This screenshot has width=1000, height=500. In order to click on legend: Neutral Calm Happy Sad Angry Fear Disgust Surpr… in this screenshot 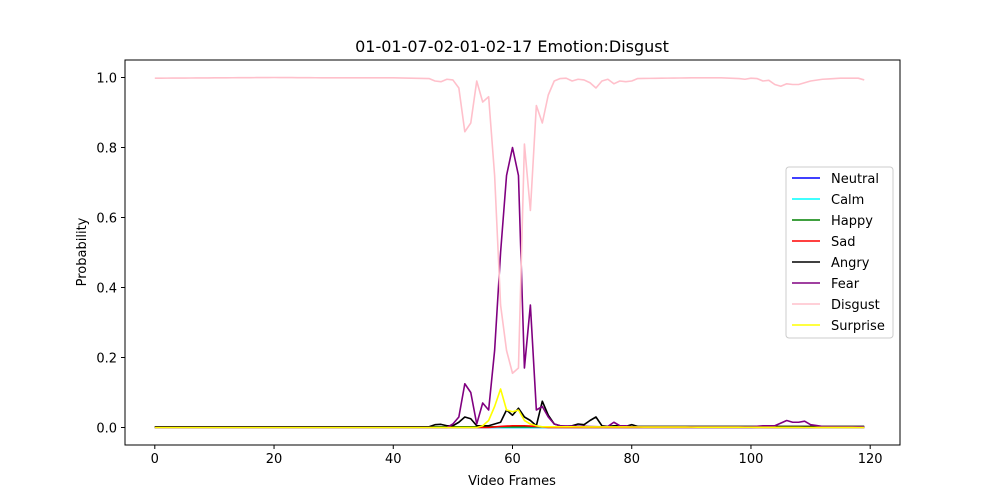, I will do `click(839, 252)`.